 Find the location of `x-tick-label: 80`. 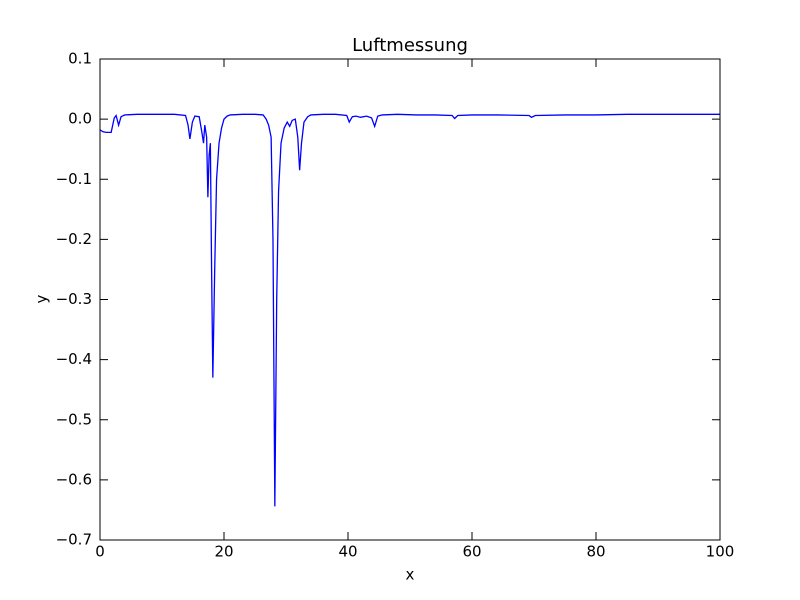

x-tick-label: 80 is located at coordinates (595, 552).